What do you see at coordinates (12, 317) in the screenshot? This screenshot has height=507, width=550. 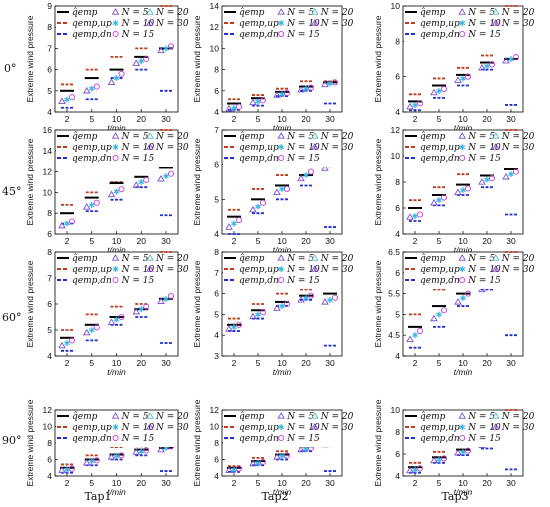 I see `row-label-60: 60°` at bounding box center [12, 317].